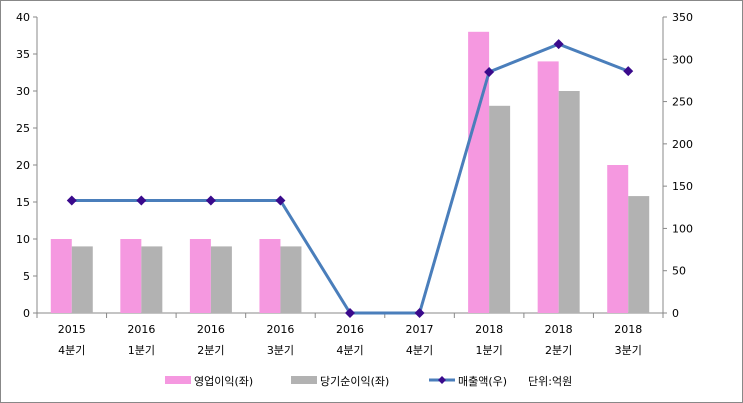 The image size is (743, 403). What do you see at coordinates (682, 17) in the screenshot?
I see `right-tick-label: 350` at bounding box center [682, 17].